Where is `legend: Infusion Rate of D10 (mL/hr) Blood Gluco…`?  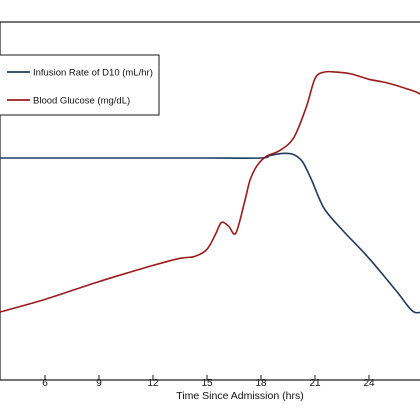
legend: Infusion Rate of D10 (mL/hr) Blood Gluco… is located at coordinates (80, 85).